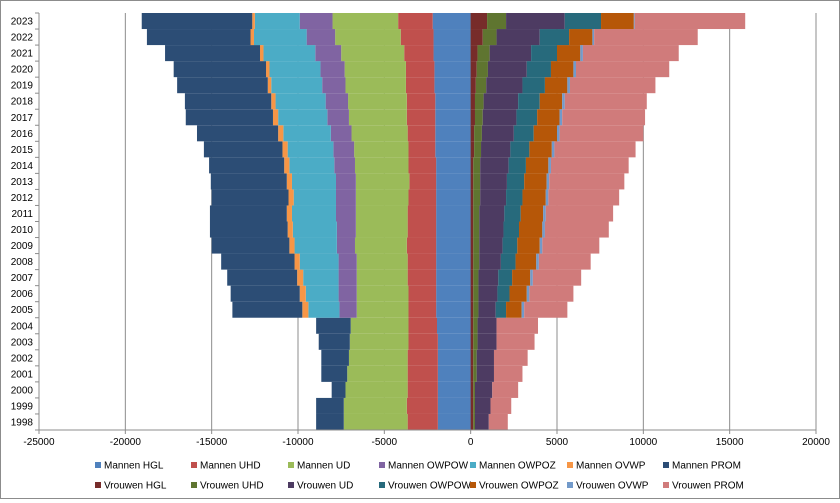 Image resolution: width=840 pixels, height=503 pixels. Describe the element at coordinates (22, 246) in the screenshot. I see `y-tick-label: 2009` at that location.